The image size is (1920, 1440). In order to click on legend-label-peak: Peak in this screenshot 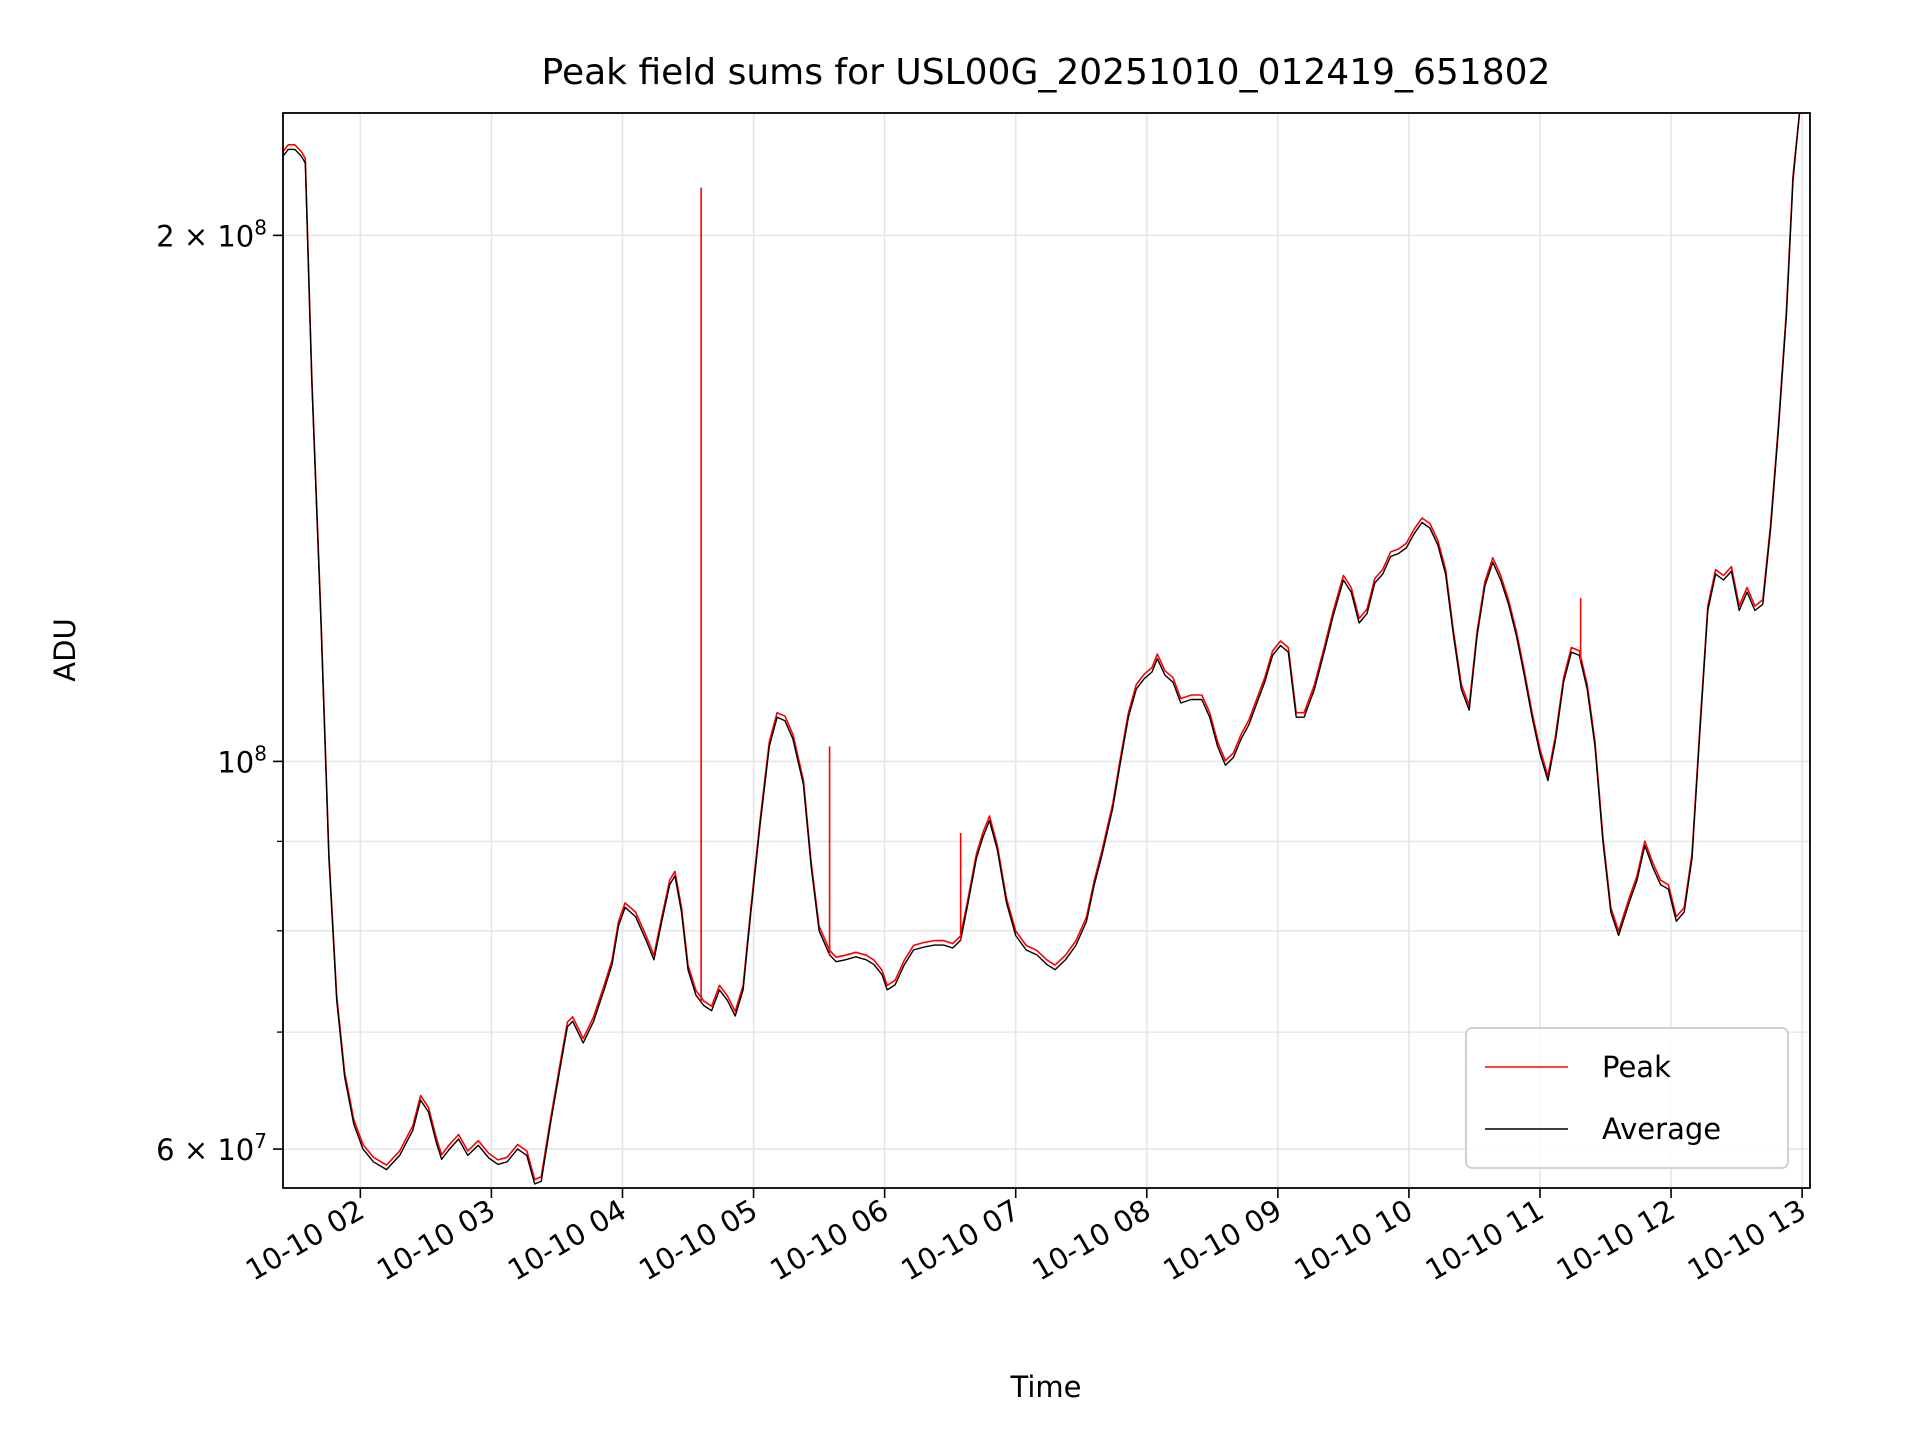, I will do `click(1636, 1067)`.